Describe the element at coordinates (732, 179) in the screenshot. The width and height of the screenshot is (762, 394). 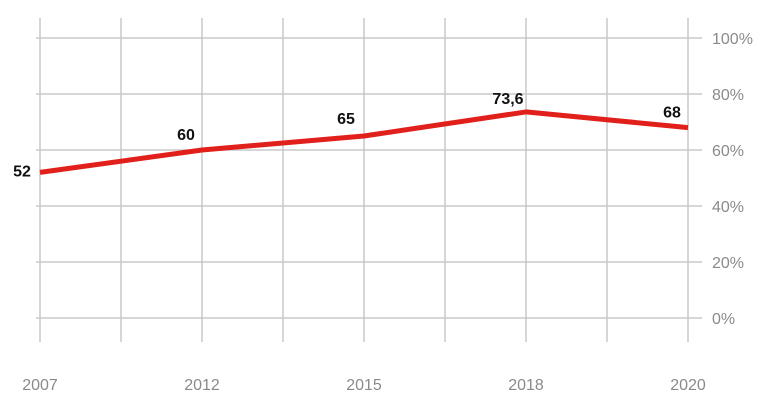
I see `y-axis-ticks: 0% 20% 40% 60% 80% 100%` at that location.